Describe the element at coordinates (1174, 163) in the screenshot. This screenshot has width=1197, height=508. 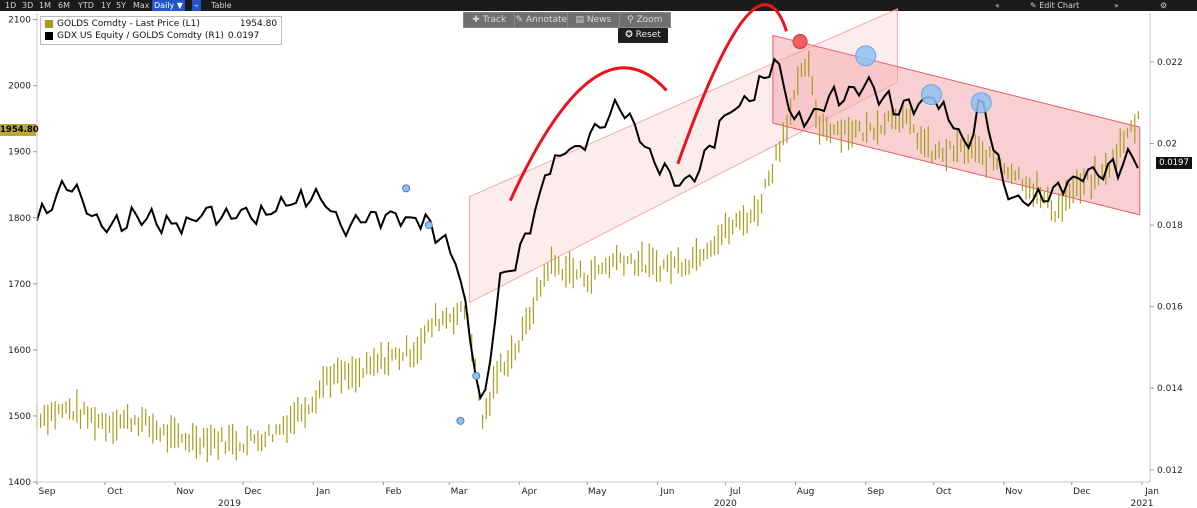
I see `ratio-value-tag: 0.0197` at that location.